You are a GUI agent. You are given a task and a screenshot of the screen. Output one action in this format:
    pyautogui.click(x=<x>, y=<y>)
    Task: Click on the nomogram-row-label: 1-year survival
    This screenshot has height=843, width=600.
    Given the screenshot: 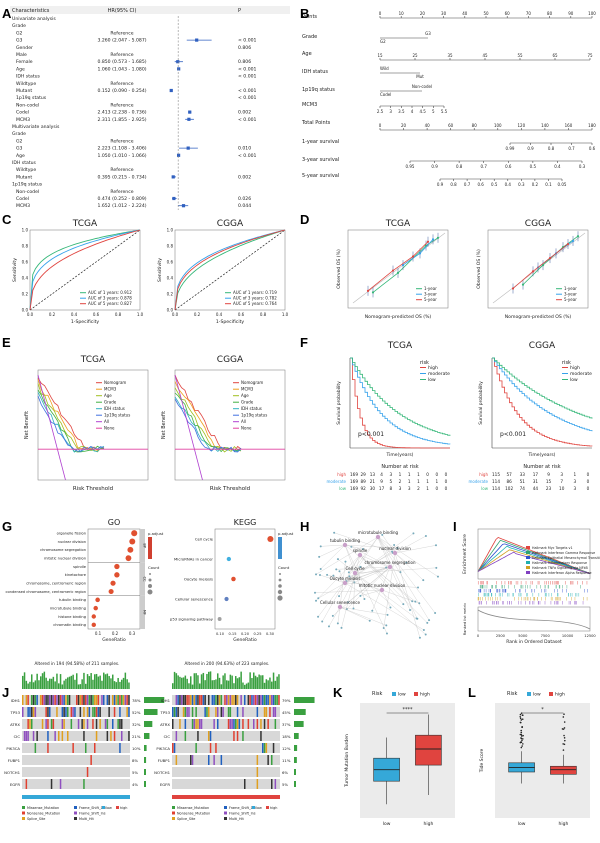 What is the action you would take?
    pyautogui.click(x=320, y=142)
    